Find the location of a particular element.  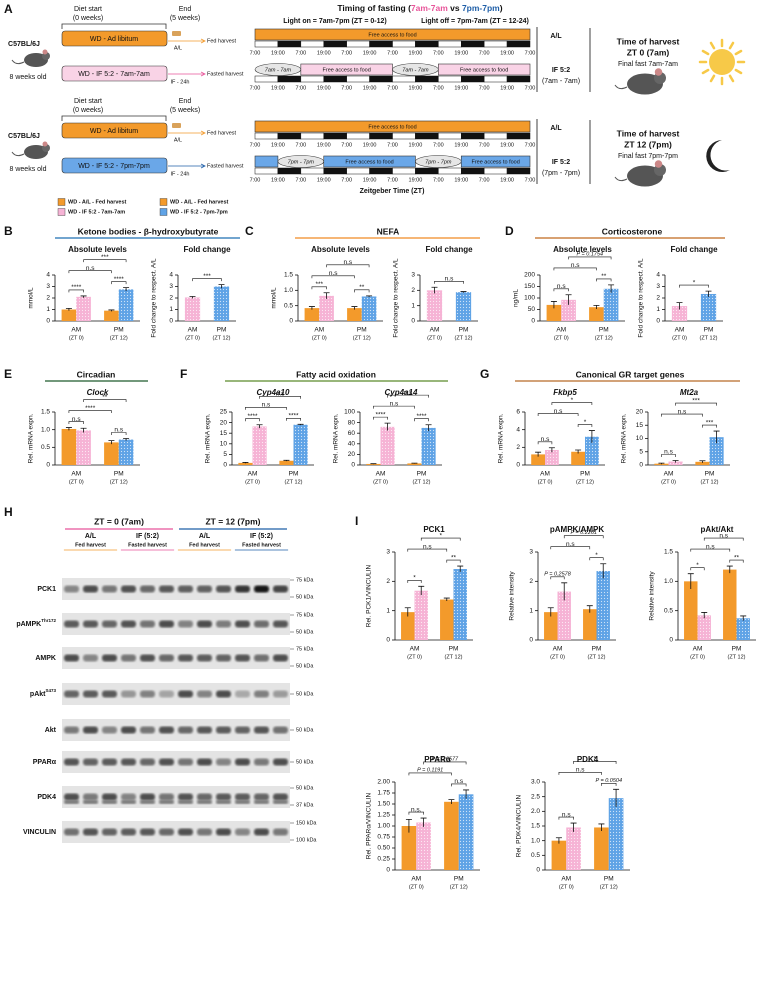

y-tick-label: 100 is located at coordinates (529, 298).